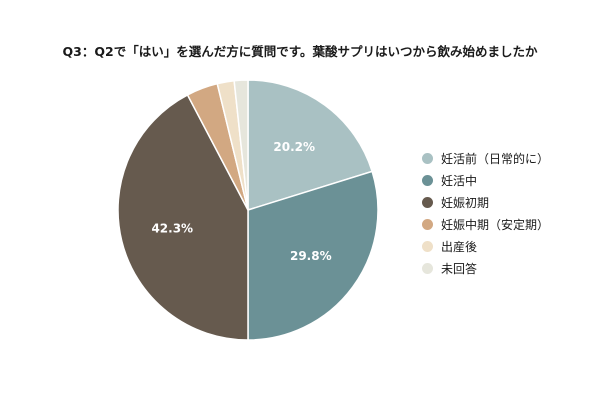 This screenshot has height=400, width=600. Describe the element at coordinates (459, 180) in the screenshot. I see `legend-label: 妊活中` at that location.